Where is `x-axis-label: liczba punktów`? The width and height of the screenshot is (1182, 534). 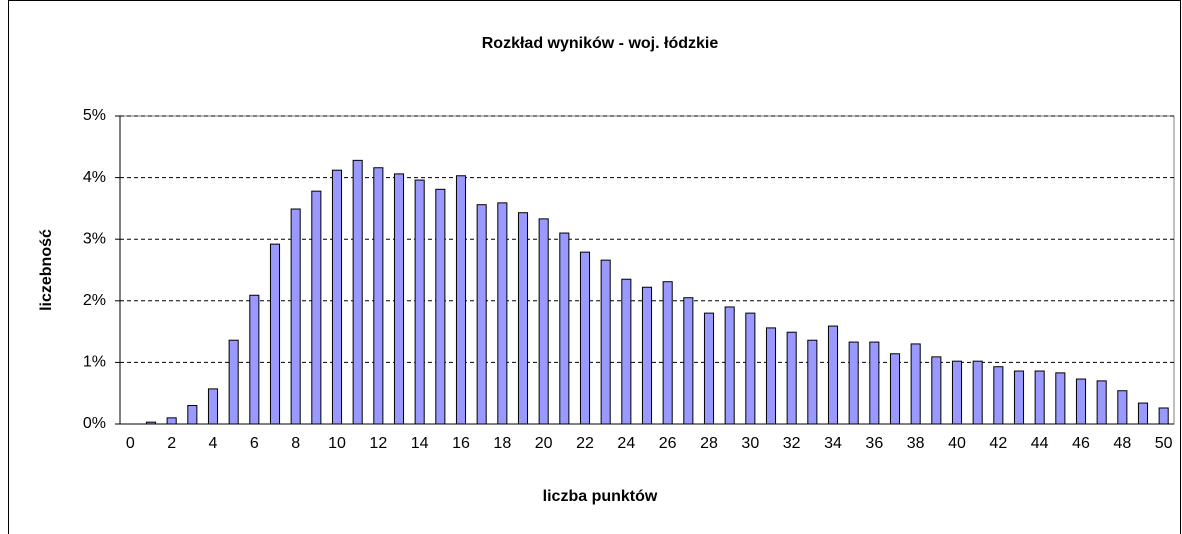 x-axis-label: liczba punktów is located at coordinates (600, 496).